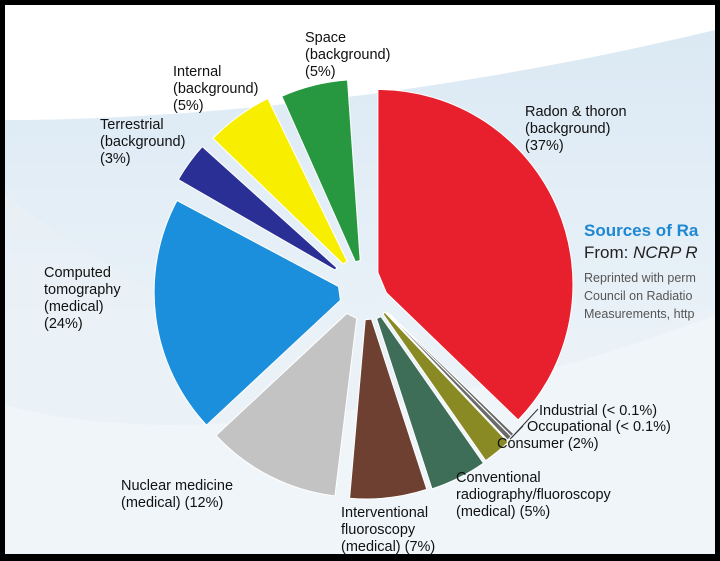 This screenshot has height=561, width=720. I want to click on pie-slice-interventional-fluoroscopy-medical, so click(388, 409).